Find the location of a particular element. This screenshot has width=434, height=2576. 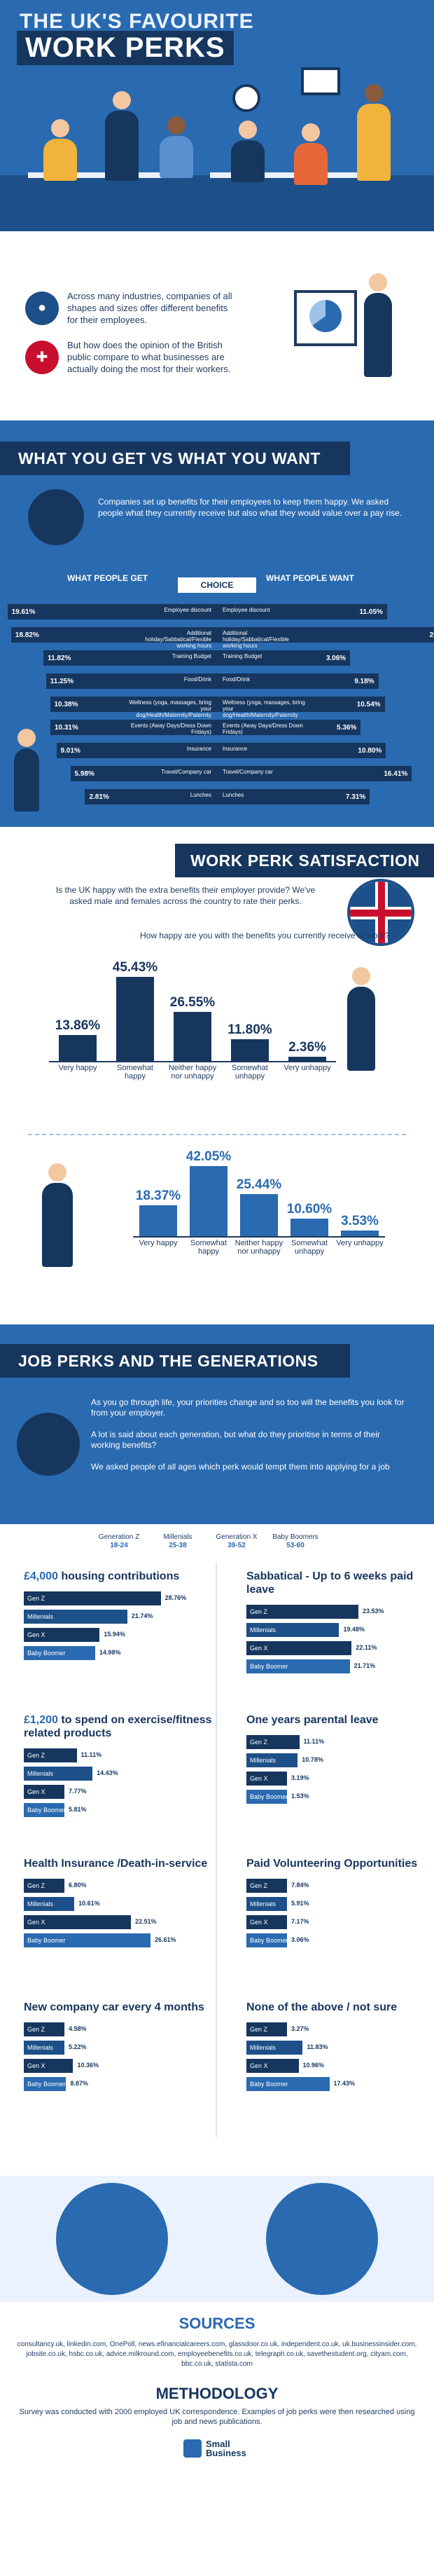

section-divider is located at coordinates (217, 1134).